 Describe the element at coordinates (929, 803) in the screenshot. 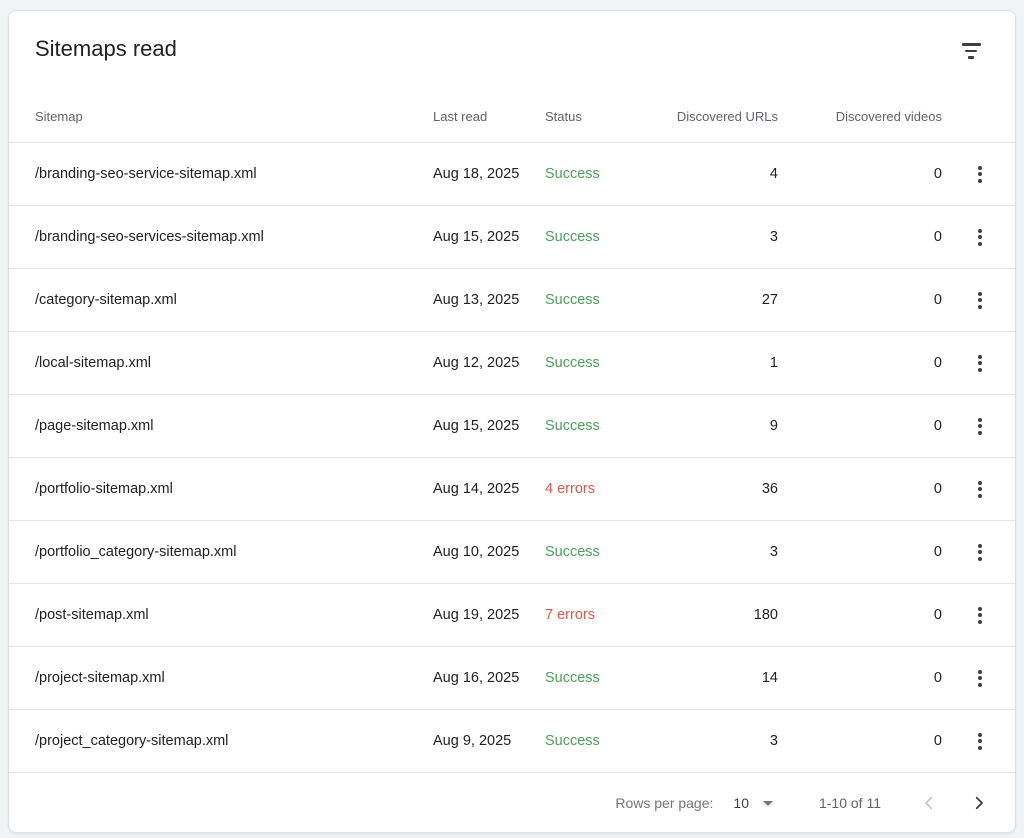

I see `chevron-left-icon` at that location.